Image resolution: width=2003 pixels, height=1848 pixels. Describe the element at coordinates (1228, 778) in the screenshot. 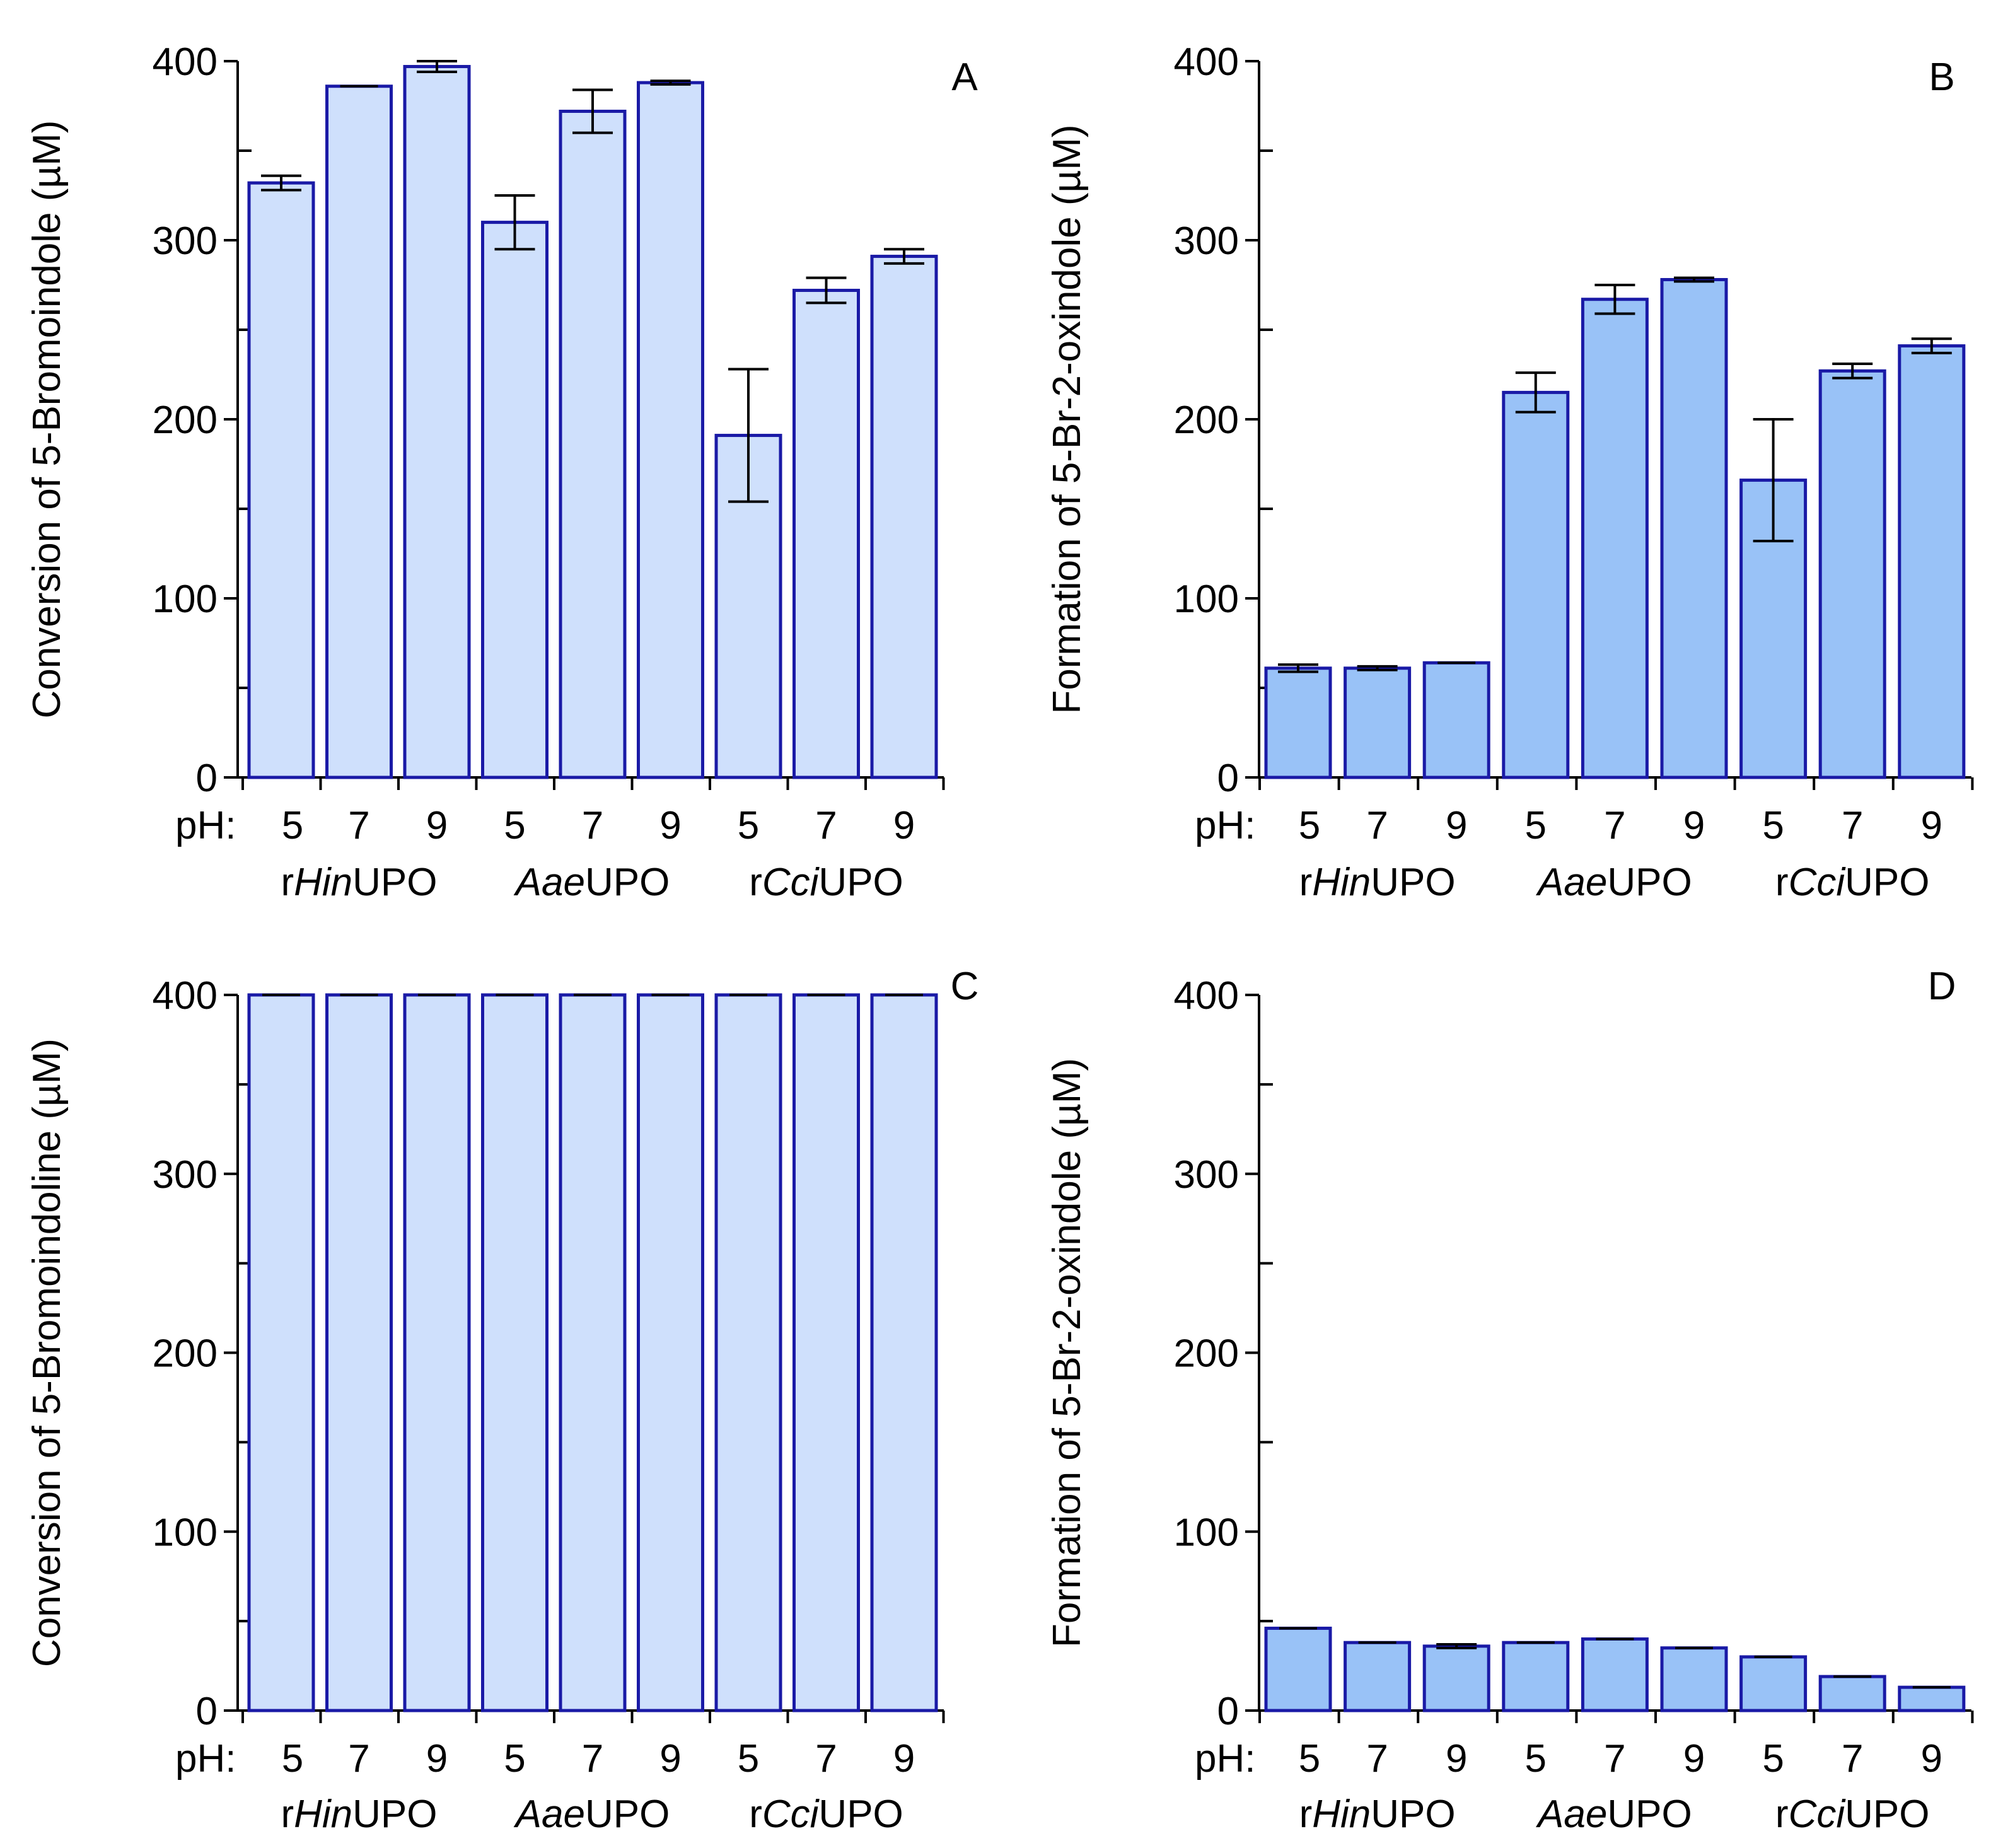

I see `y-tick-label: 0` at that location.